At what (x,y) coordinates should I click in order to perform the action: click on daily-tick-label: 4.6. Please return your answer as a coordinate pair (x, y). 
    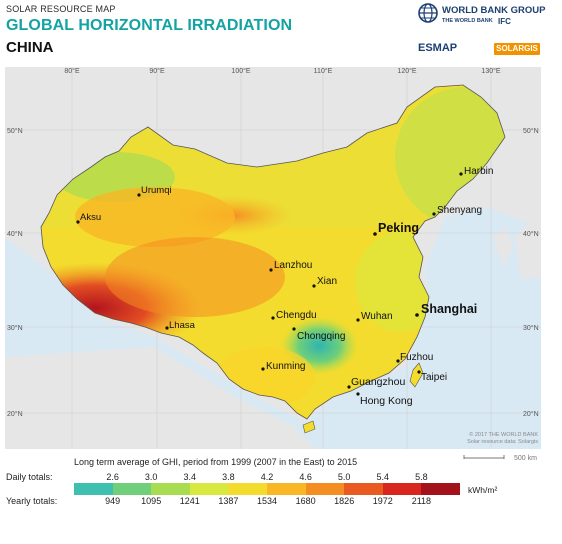
    Looking at the image, I should click on (305, 477).